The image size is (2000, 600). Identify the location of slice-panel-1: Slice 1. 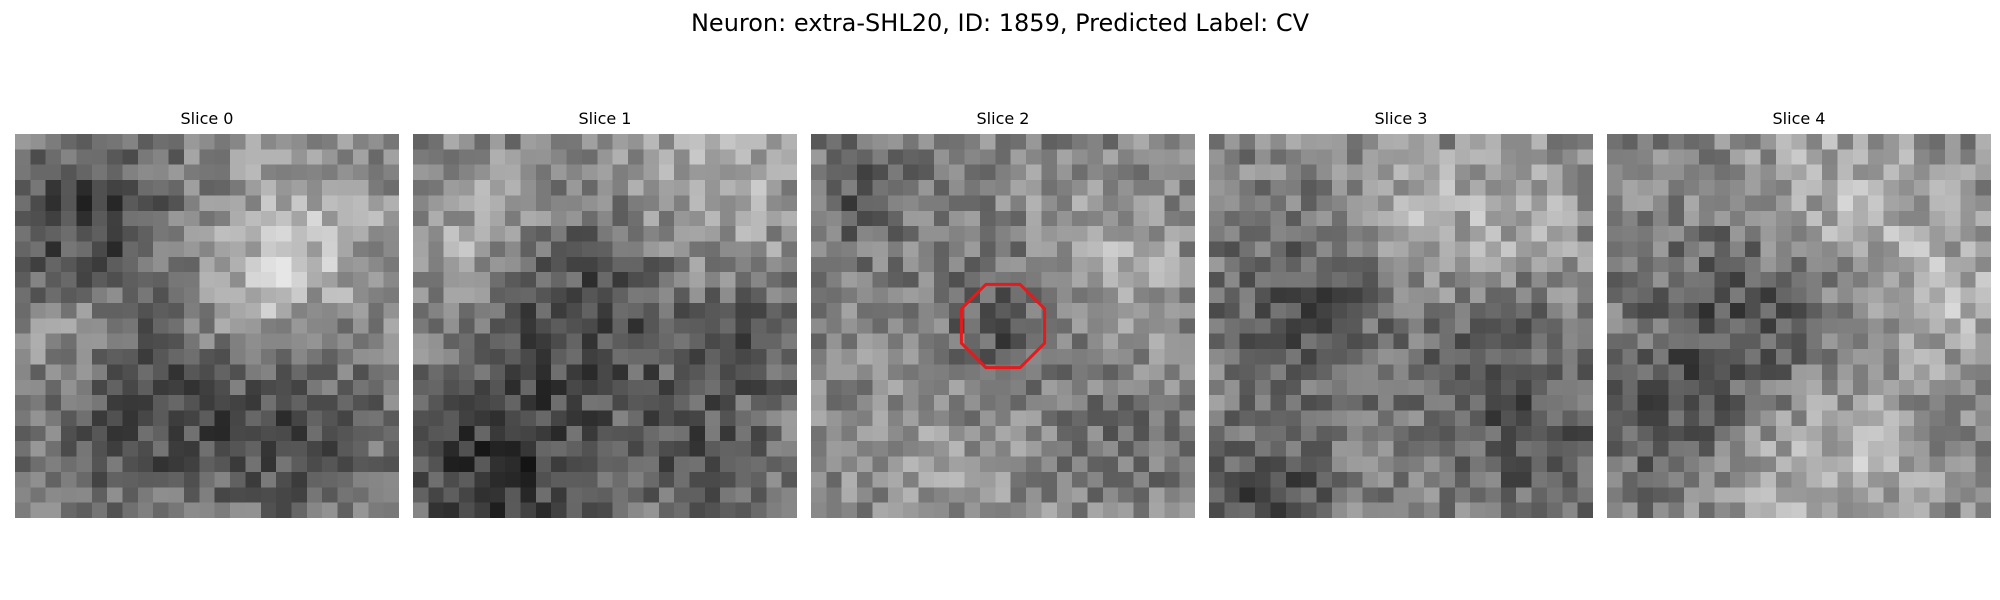
(605, 313).